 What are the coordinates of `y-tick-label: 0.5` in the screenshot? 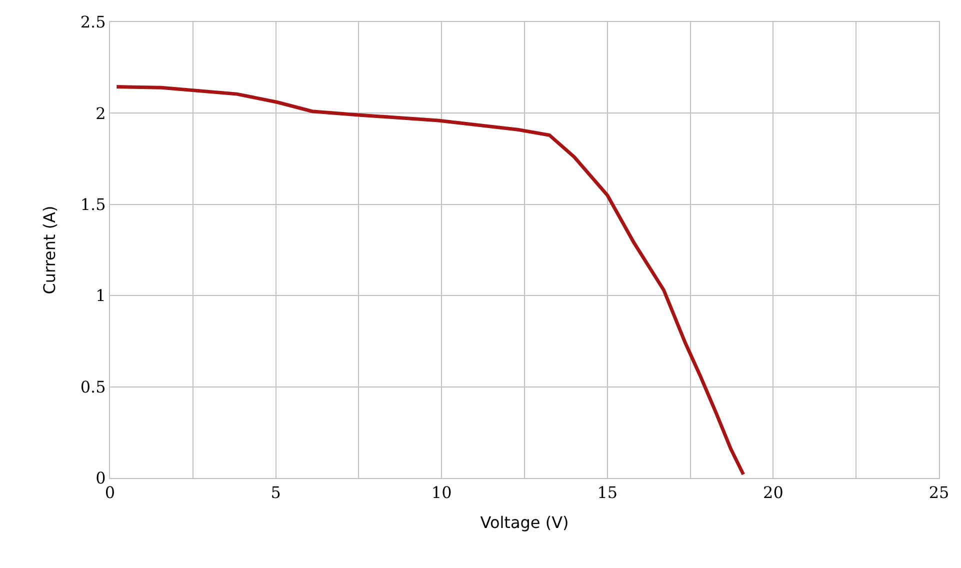 It's located at (93, 386).